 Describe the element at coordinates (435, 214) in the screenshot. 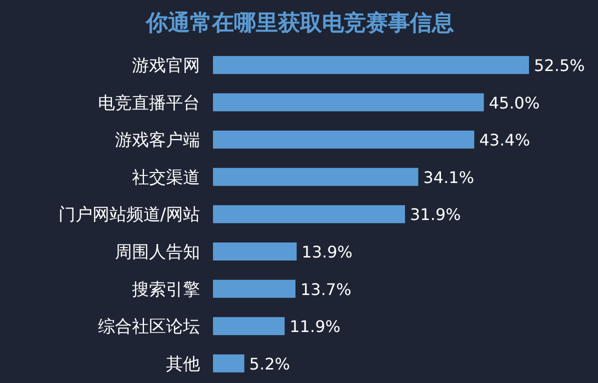

I see `data-label: 31.9%` at that location.